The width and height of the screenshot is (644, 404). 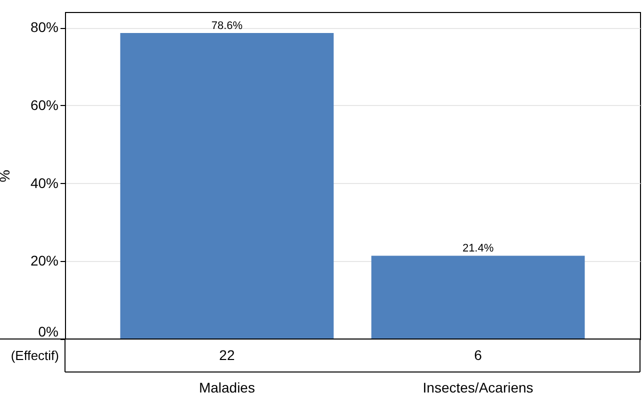 What do you see at coordinates (227, 355) in the screenshot?
I see `text: 22` at bounding box center [227, 355].